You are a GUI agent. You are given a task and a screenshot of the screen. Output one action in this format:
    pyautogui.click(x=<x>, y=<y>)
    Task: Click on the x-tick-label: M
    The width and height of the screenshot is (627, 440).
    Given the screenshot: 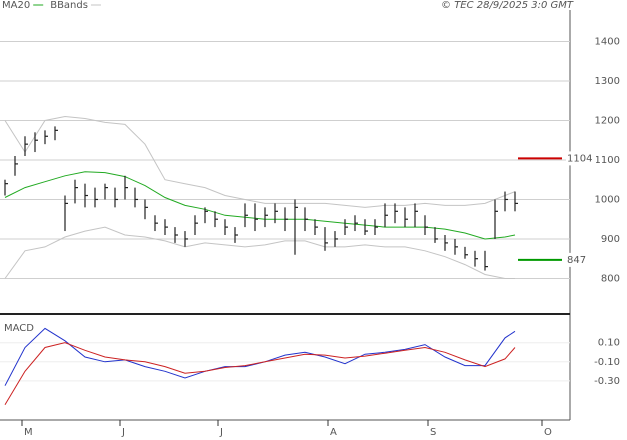 What is the action you would take?
    pyautogui.click(x=28, y=432)
    